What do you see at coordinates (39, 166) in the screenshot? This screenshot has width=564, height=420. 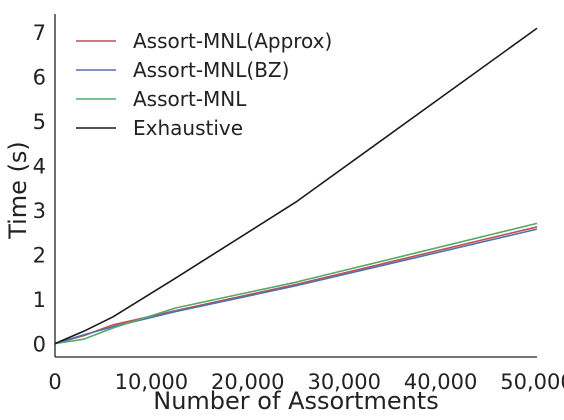 I see `y-tick-label: 4` at bounding box center [39, 166].